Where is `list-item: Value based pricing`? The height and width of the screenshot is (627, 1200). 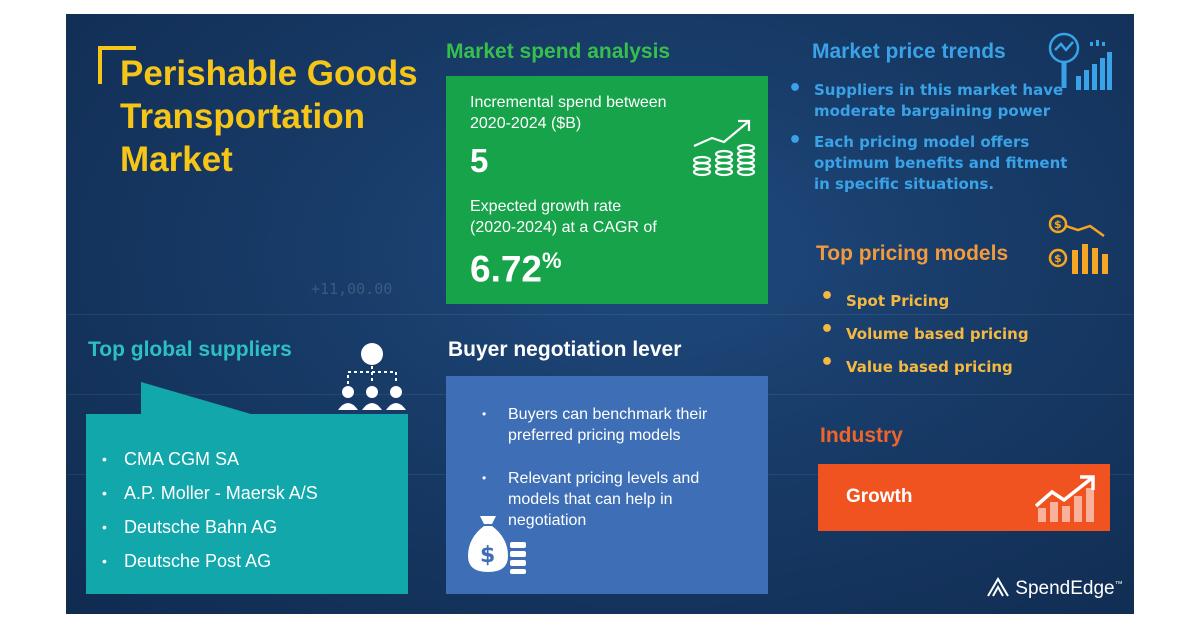 list-item: Value based pricing is located at coordinates (924, 365).